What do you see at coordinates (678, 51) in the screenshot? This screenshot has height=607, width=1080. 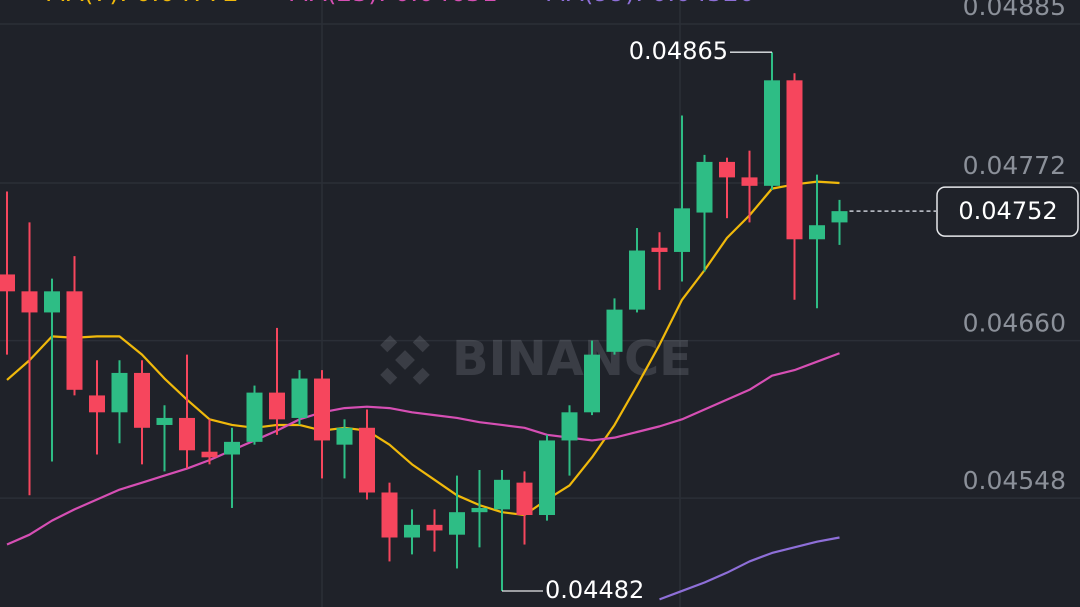 I see `high-label: 0.04865` at bounding box center [678, 51].